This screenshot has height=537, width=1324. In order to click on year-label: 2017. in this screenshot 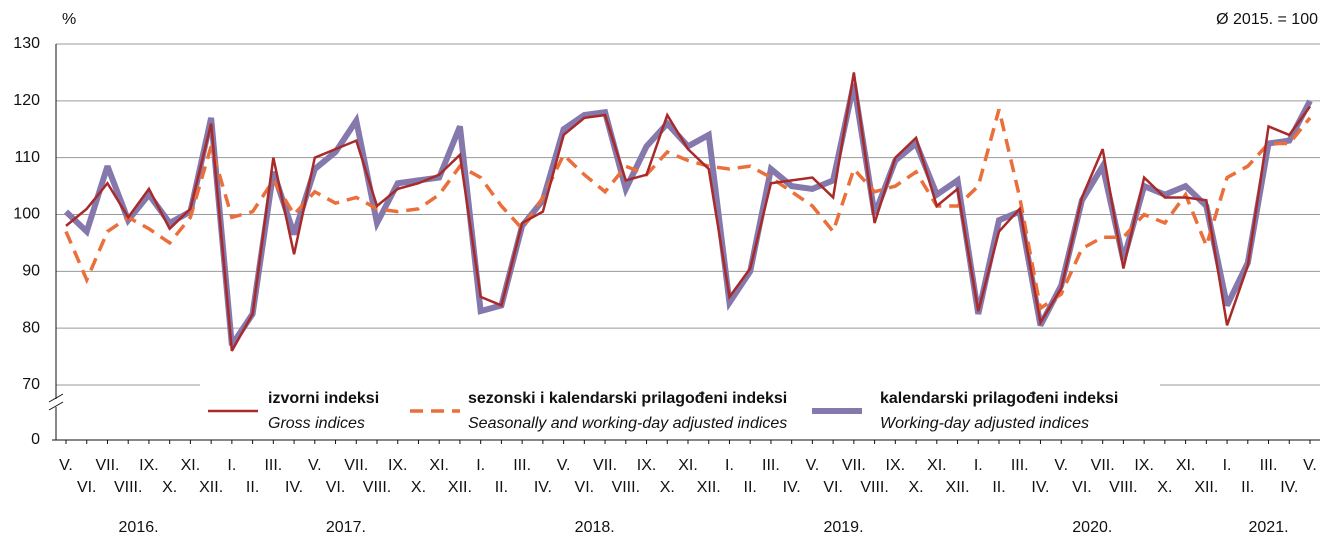, I will do `click(346, 527)`.